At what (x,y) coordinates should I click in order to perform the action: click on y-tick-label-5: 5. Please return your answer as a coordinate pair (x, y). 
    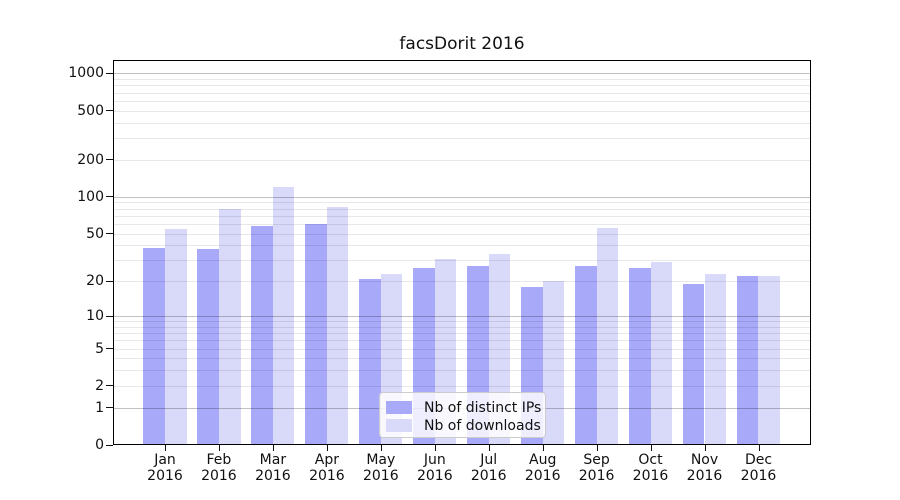
    Looking at the image, I should click on (99, 348).